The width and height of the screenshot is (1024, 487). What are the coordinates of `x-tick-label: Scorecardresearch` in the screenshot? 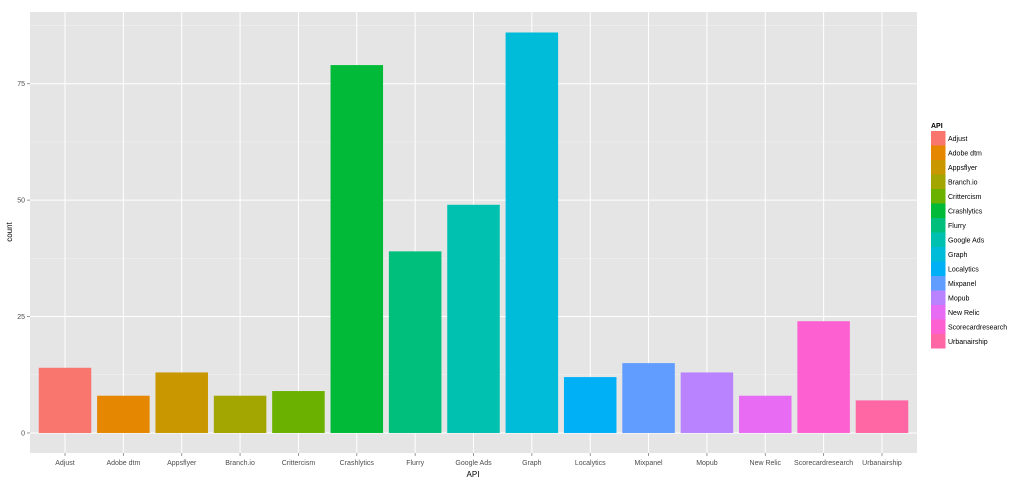 It's located at (823, 463).